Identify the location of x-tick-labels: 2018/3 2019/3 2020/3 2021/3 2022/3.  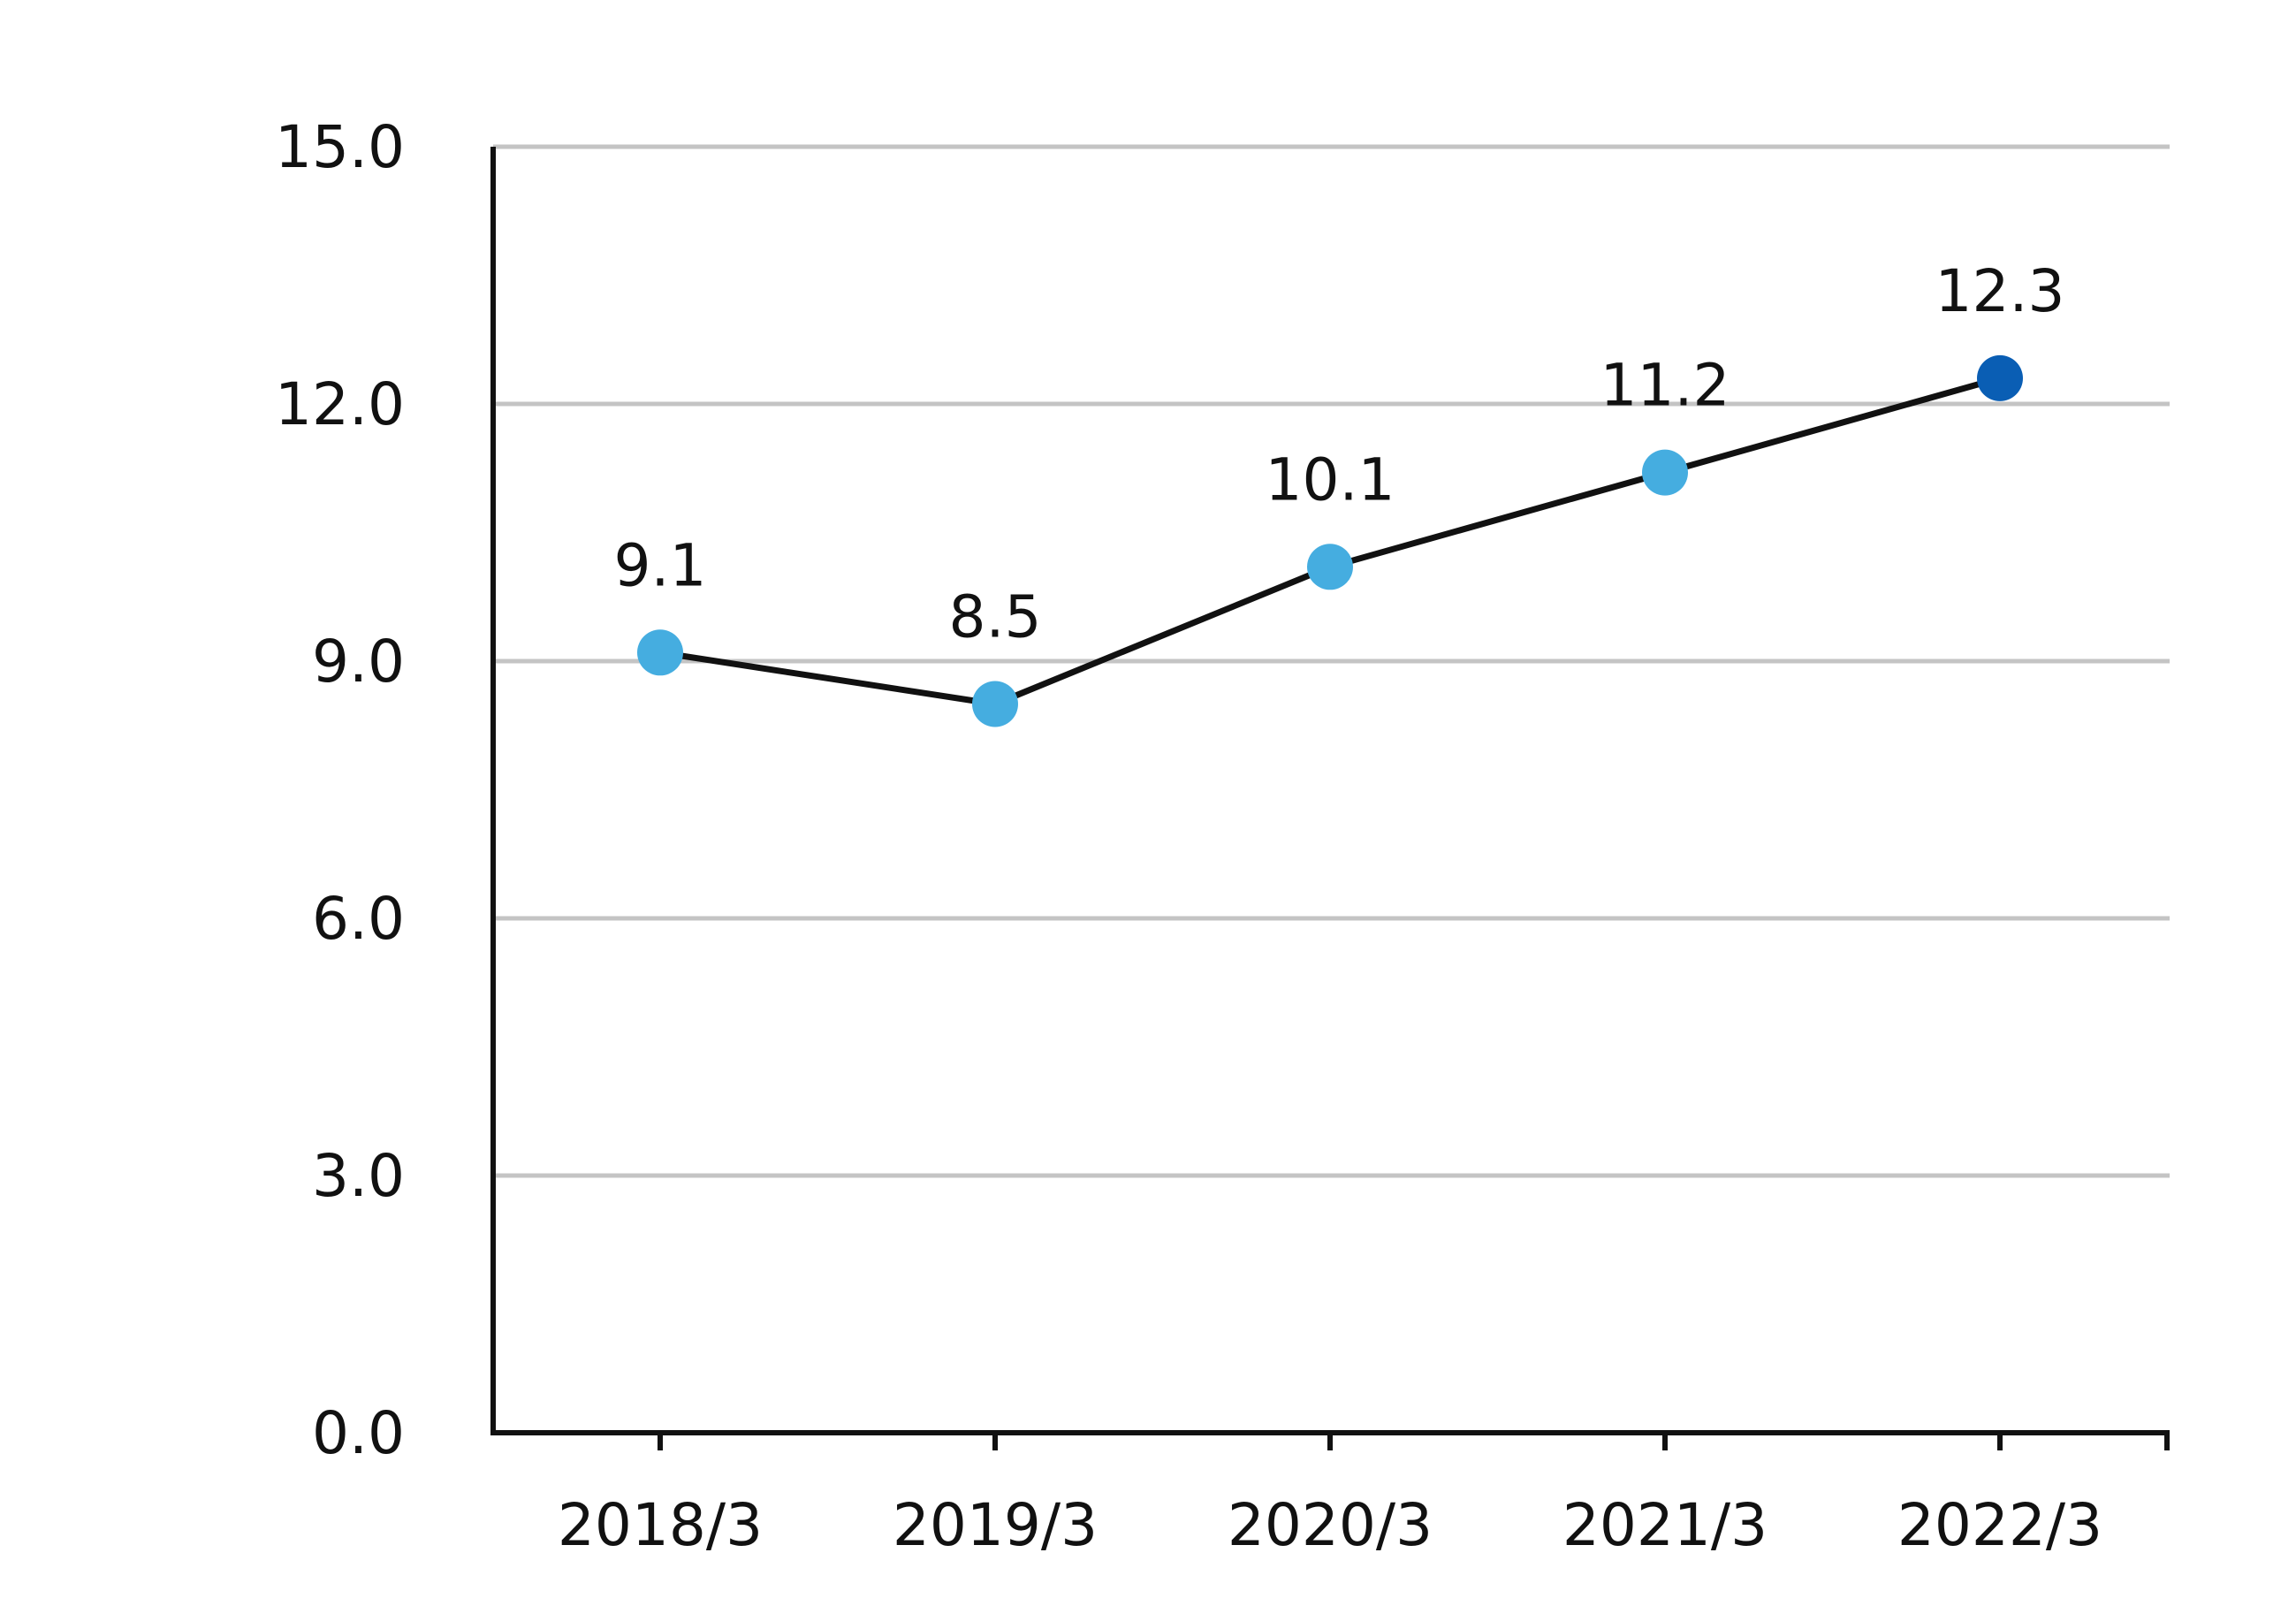
(1330, 1525).